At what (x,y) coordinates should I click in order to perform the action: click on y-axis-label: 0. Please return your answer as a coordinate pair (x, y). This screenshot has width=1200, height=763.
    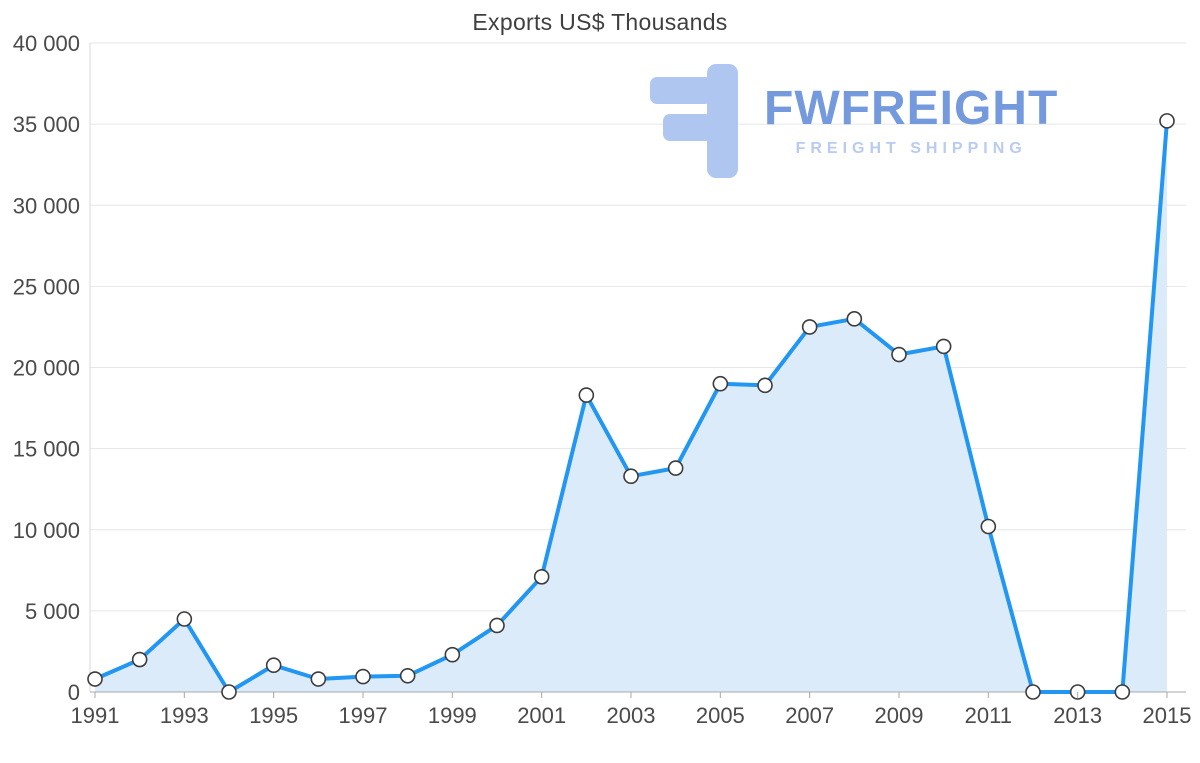
    Looking at the image, I should click on (74, 692).